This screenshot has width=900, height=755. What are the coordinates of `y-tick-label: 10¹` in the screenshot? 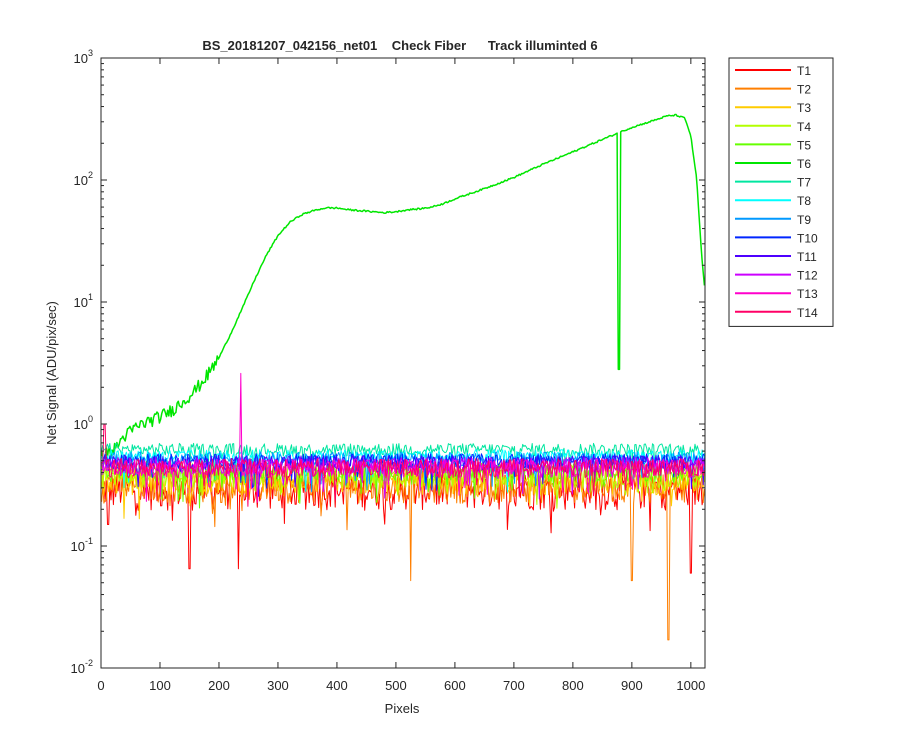 It's located at (83, 301).